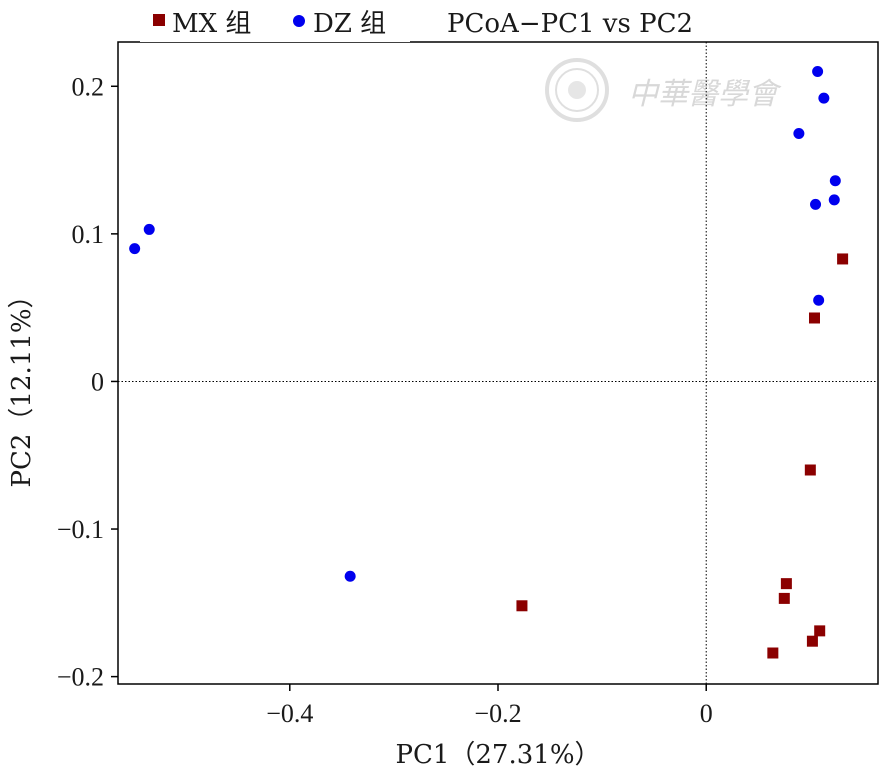  I want to click on watermark-text: 中華醫學會, so click(705, 94).